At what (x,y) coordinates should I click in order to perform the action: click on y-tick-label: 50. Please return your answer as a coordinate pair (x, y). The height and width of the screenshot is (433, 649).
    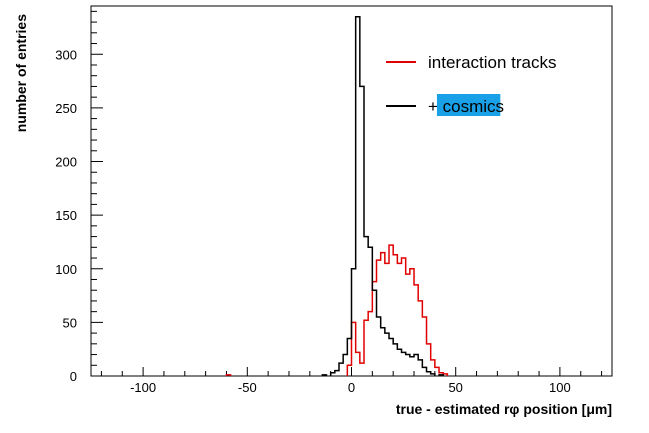
    Looking at the image, I should click on (70, 322).